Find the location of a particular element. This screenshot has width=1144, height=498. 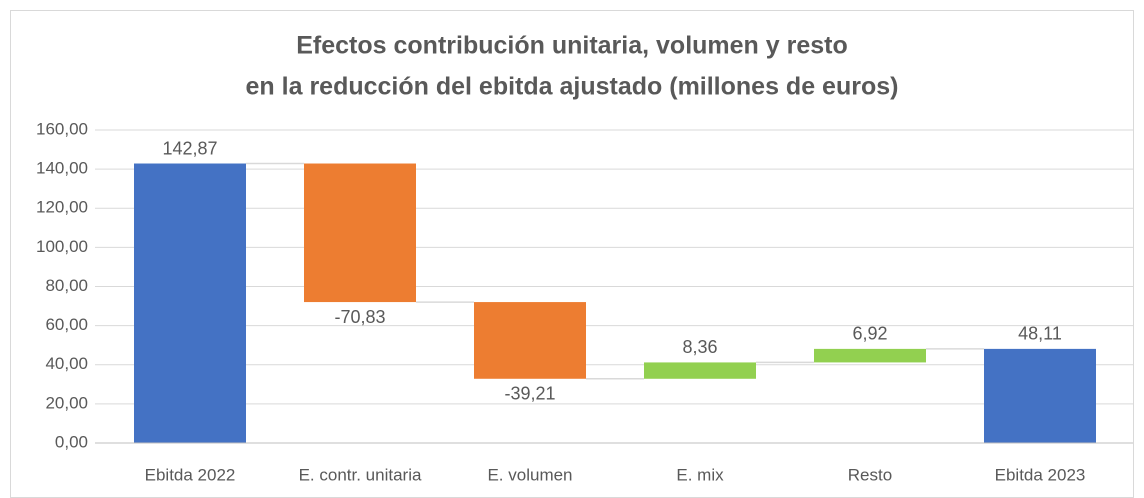

x-tick-label: E. contr. unitaria is located at coordinates (360, 474).